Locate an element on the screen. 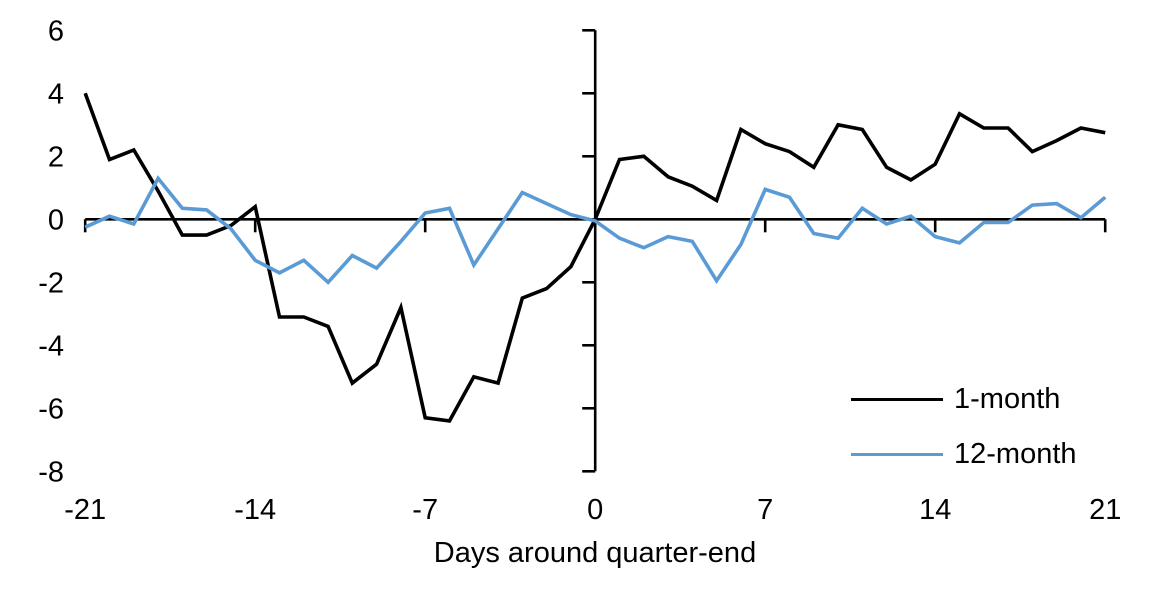 Image resolution: width=1152 pixels, height=589 pixels. x-tick-label: 7 is located at coordinates (765, 510).